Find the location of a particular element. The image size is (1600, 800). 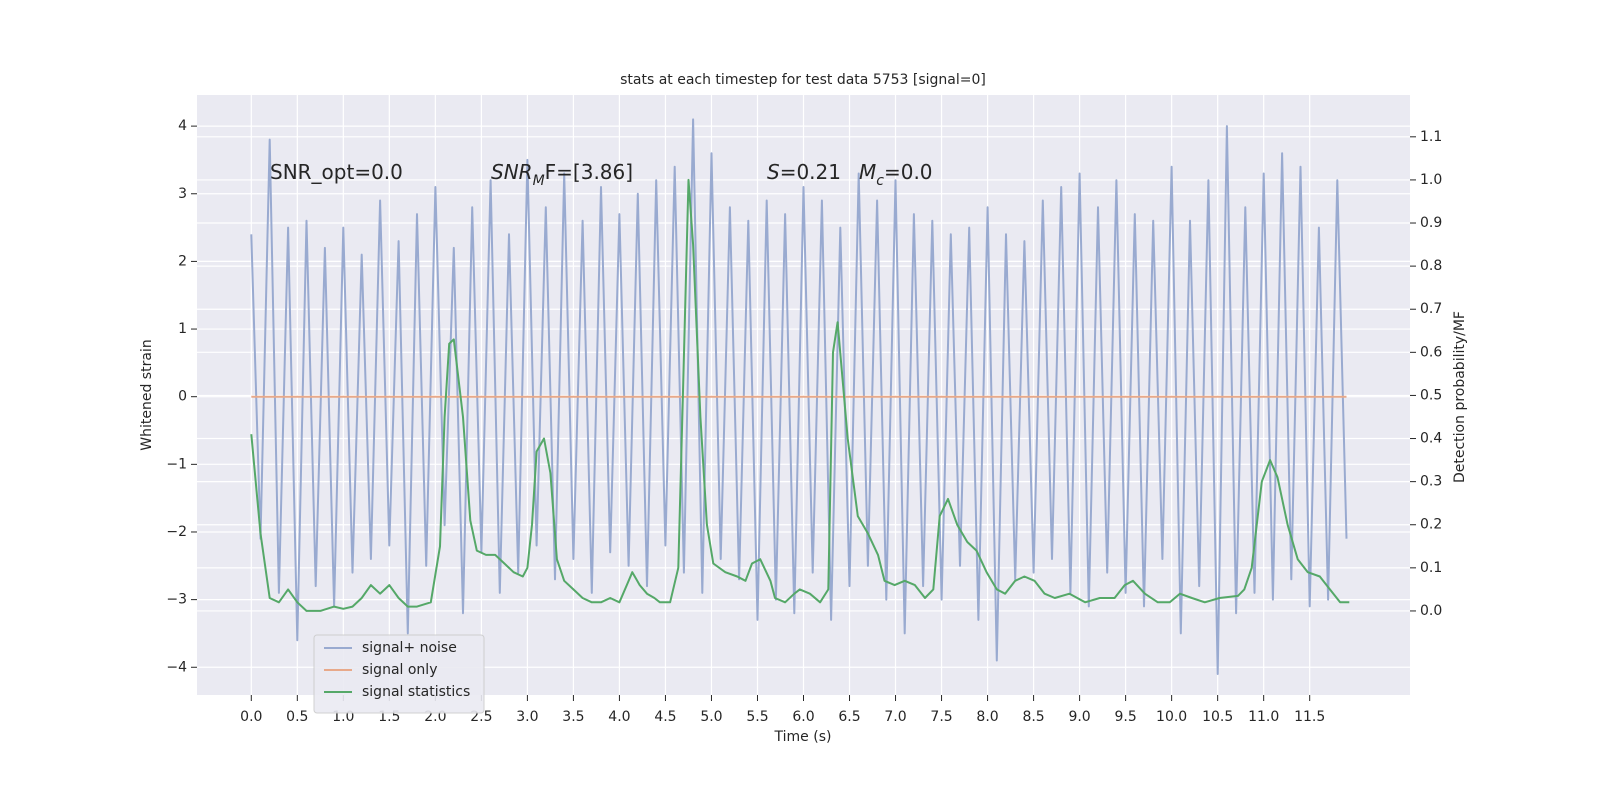

x-tick-label: 8.5 is located at coordinates (1033, 717).